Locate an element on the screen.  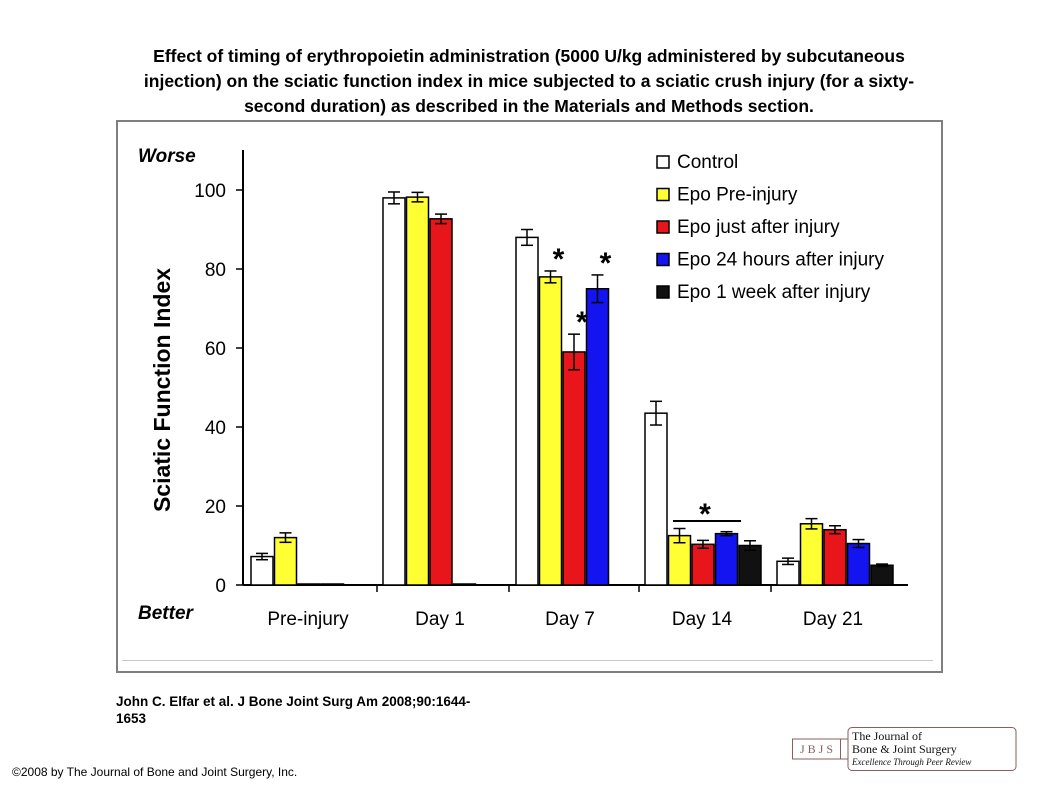
legend-label: Epo 24 hours after injury is located at coordinates (781, 260).